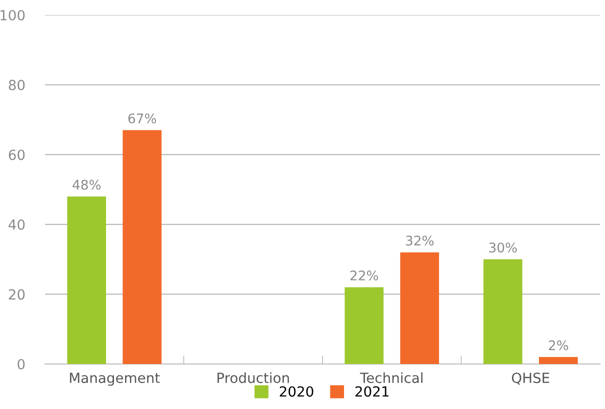 This screenshot has height=409, width=605. What do you see at coordinates (21, 364) in the screenshot?
I see `y-tick-label: 0` at bounding box center [21, 364].